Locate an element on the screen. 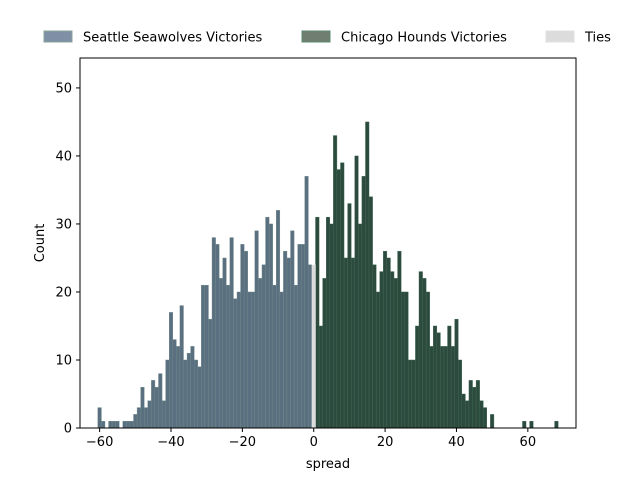 The width and height of the screenshot is (640, 480). x-axis-ticks: −60 −40 −20 0 20 40 60 is located at coordinates (311, 439).